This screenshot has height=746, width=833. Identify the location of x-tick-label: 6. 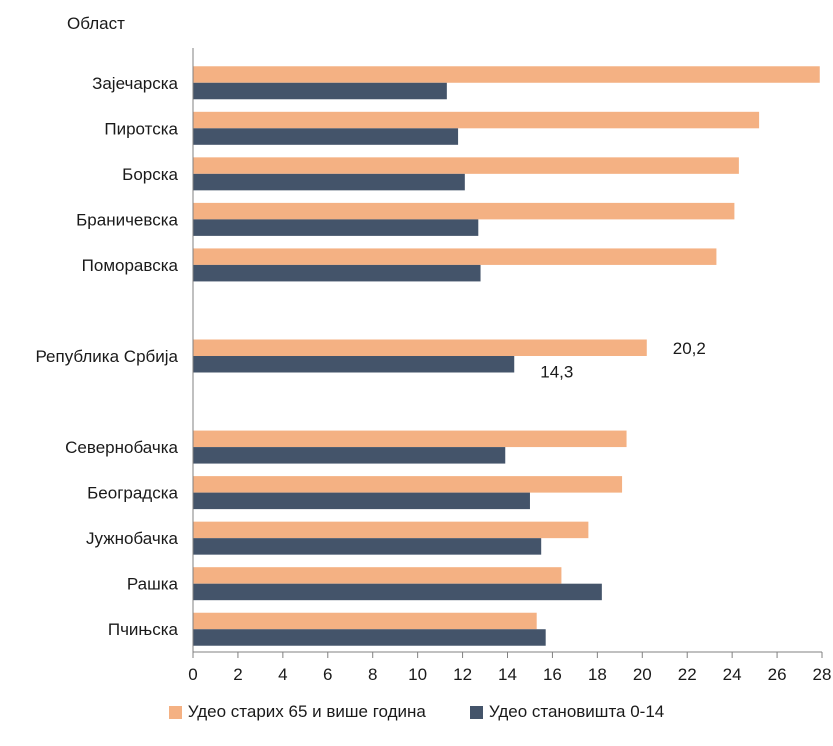
(327, 674).